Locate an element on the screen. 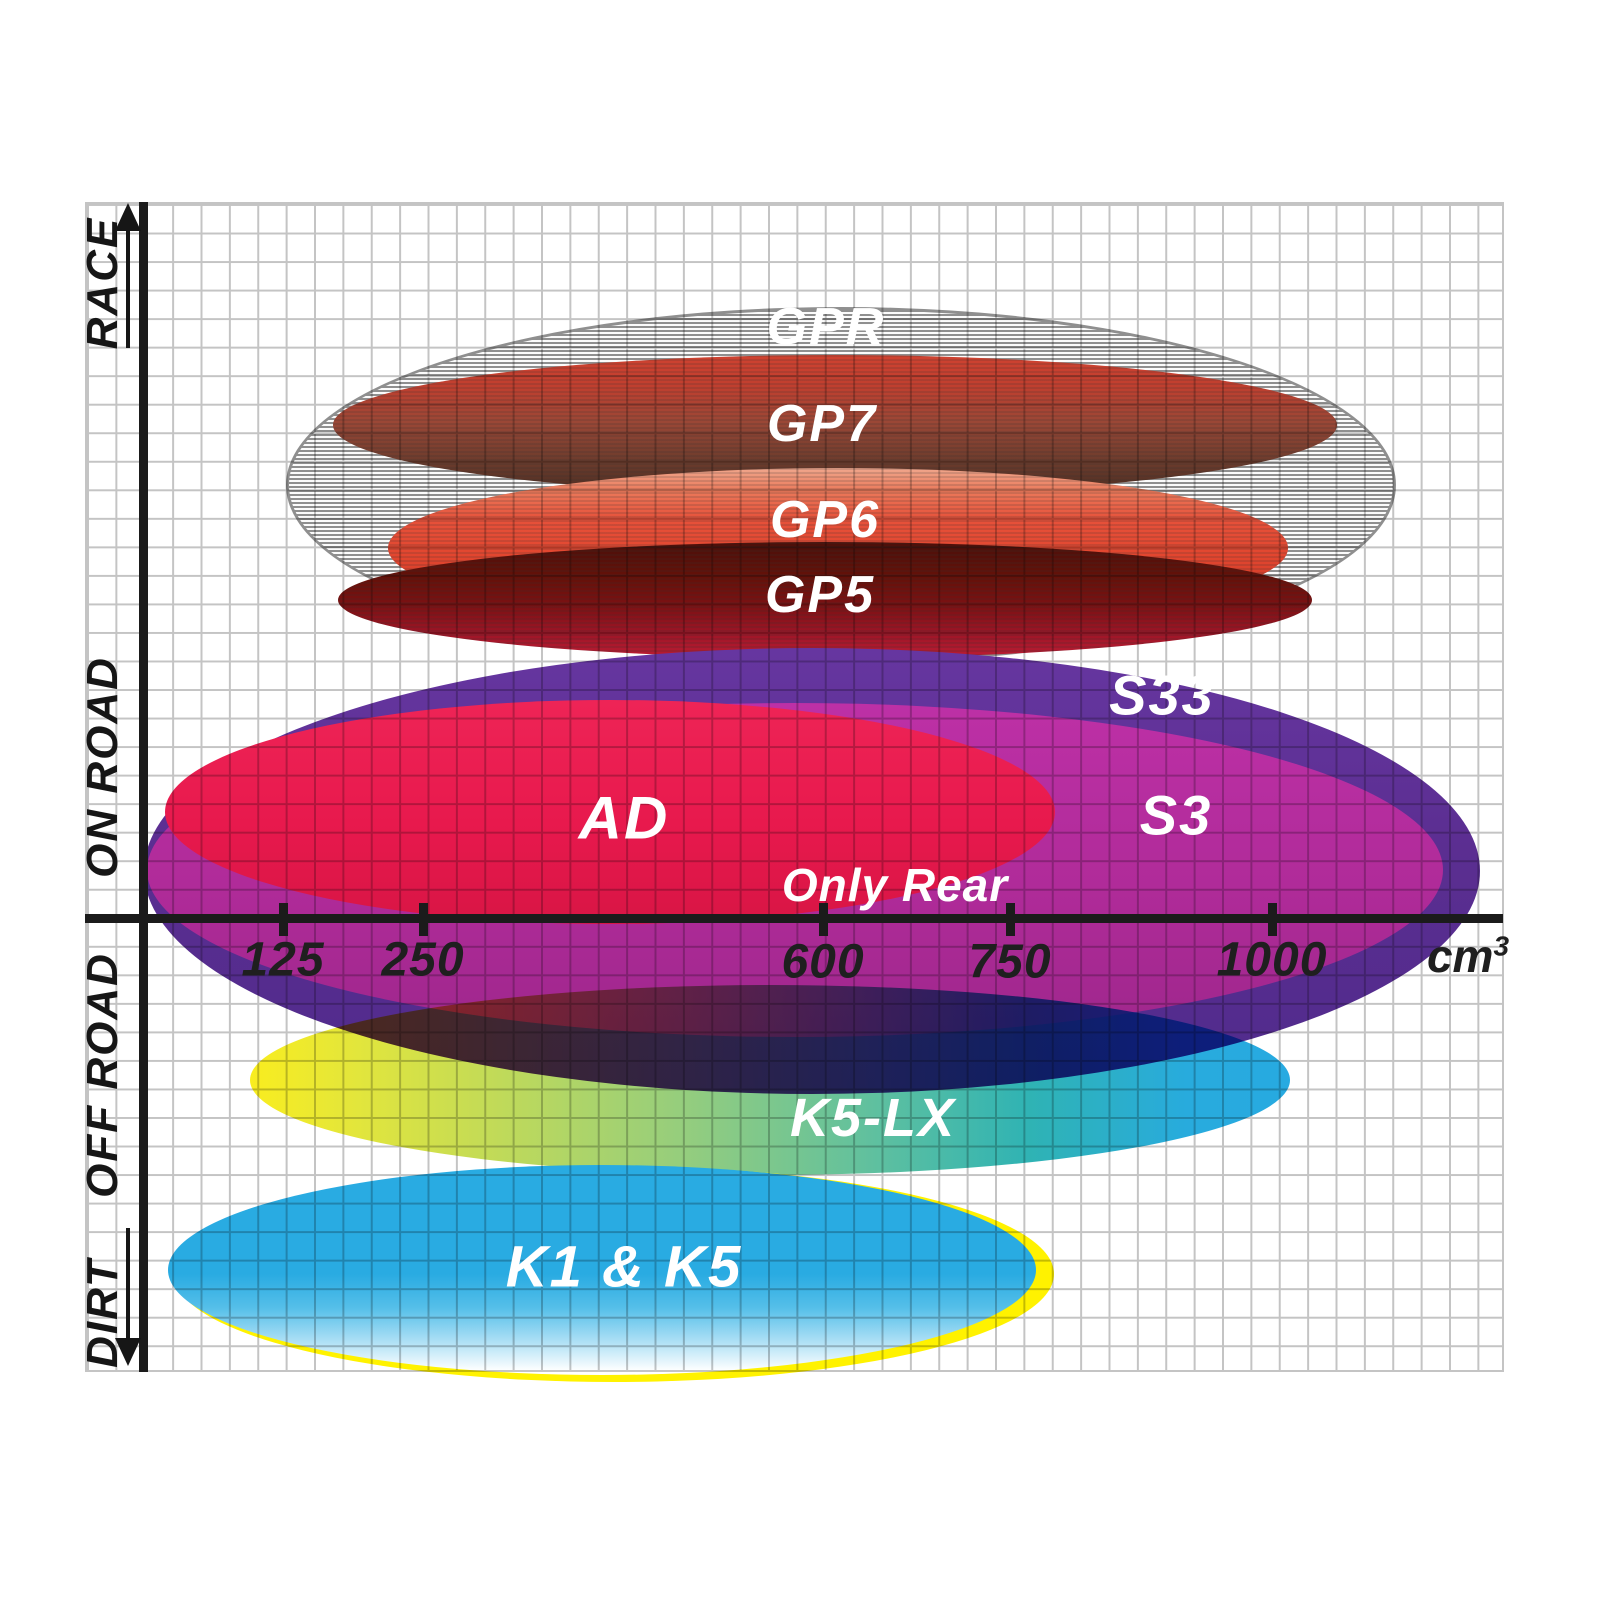 The width and height of the screenshot is (1600, 1600). k5lx-region-ellipse is located at coordinates (770, 1080).